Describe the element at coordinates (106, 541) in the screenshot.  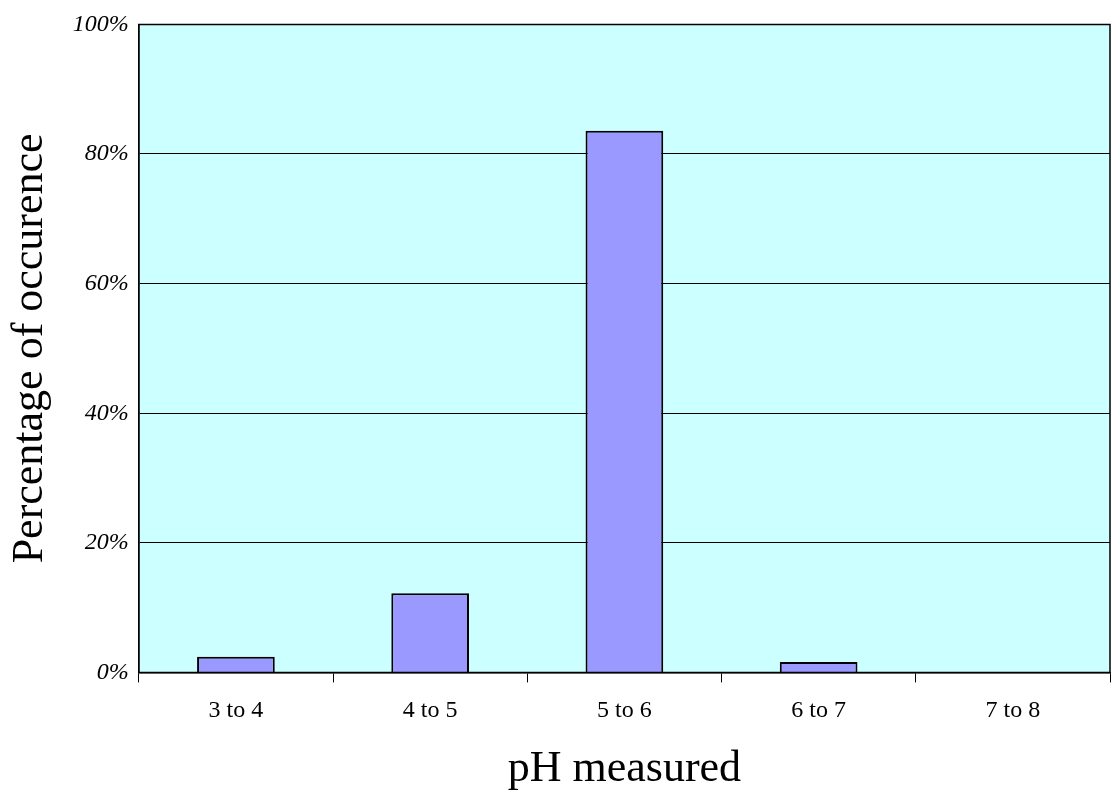
I see `y-tick-label: 20%` at that location.